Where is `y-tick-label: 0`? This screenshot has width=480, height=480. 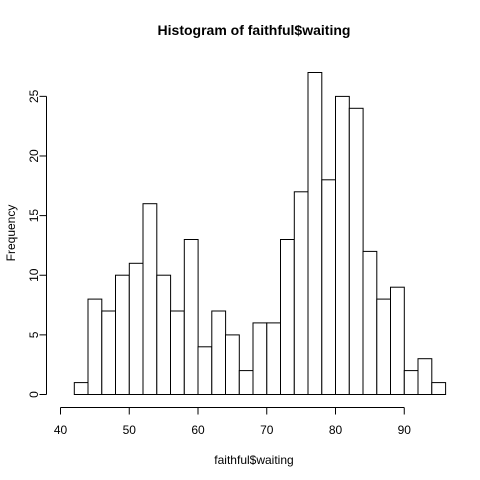
y-tick-label: 0 is located at coordinates (34, 394).